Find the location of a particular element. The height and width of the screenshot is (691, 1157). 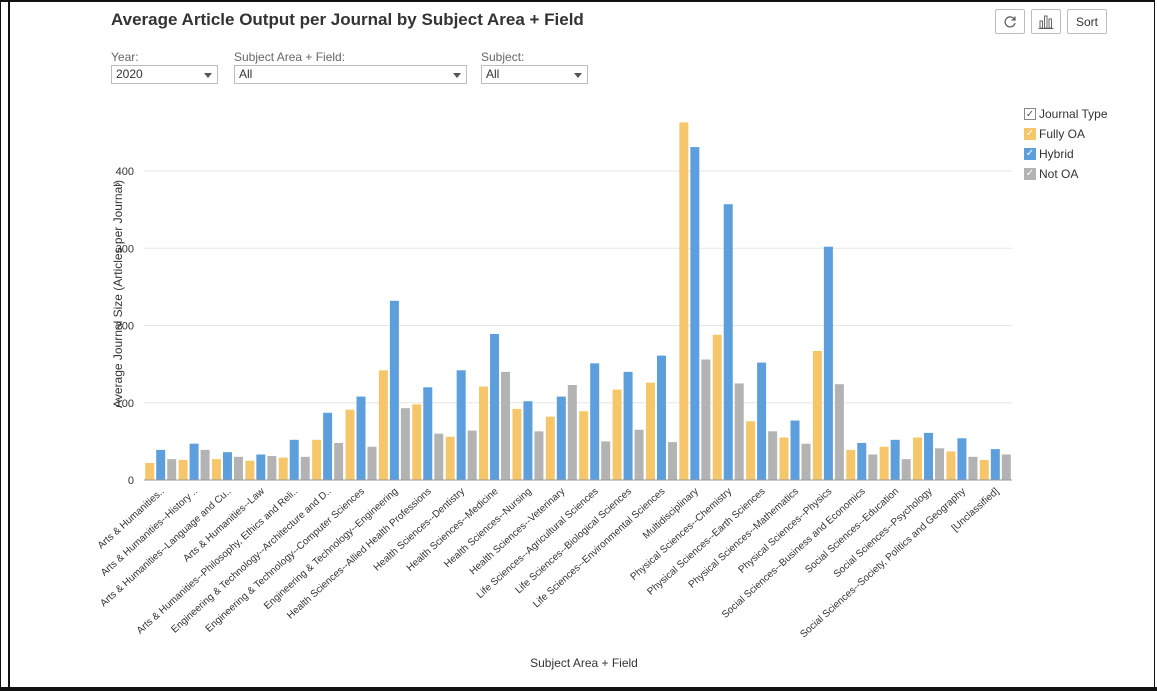

year-filter-label: Year: is located at coordinates (125, 57).